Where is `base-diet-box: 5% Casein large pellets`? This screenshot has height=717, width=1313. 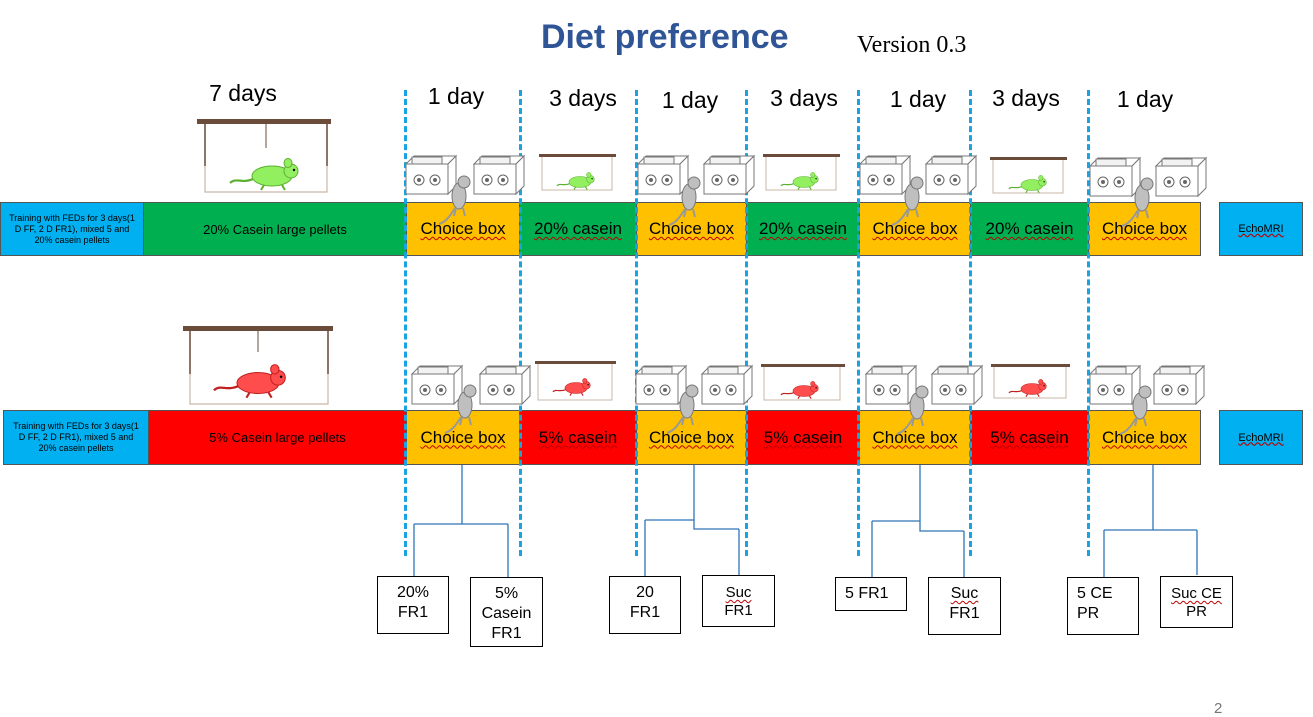 base-diet-box: 5% Casein large pellets is located at coordinates (277, 437).